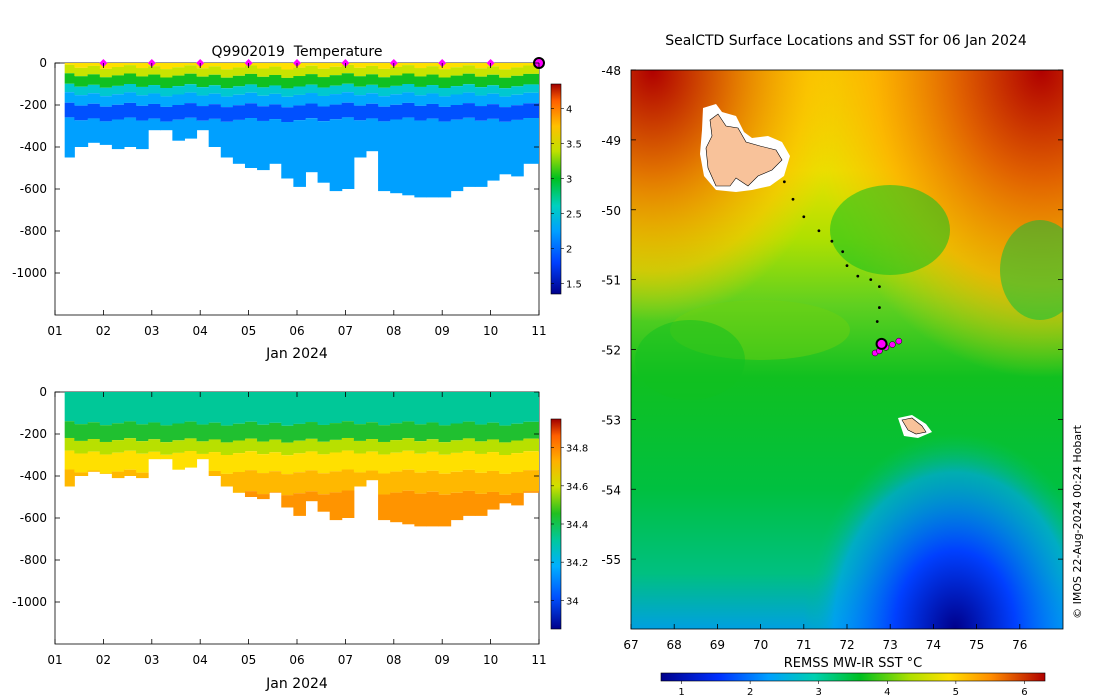  What do you see at coordinates (887, 692) in the screenshot?
I see `sst-colorbar-tick-label: 4` at bounding box center [887, 692].